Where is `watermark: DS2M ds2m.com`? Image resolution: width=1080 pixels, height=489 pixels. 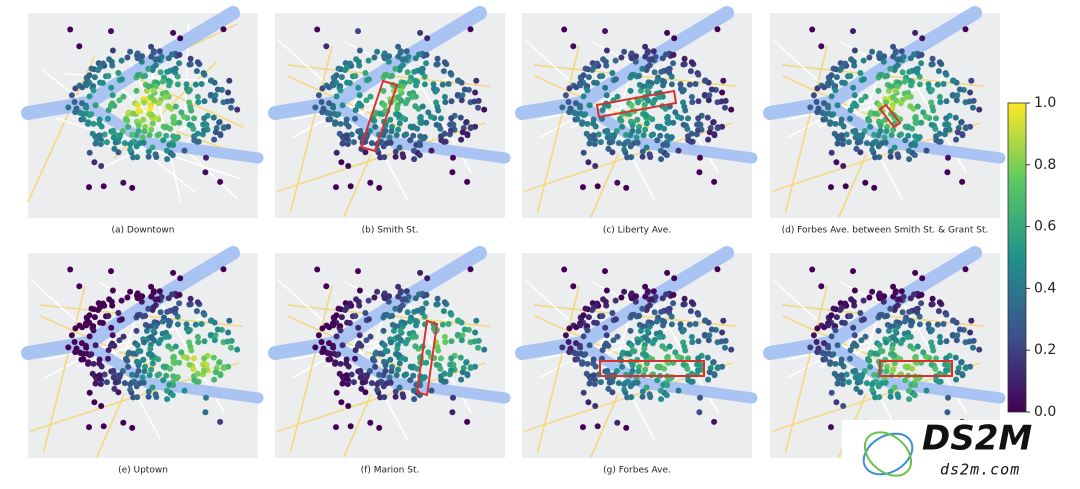 watermark: DS2M ds2m.com is located at coordinates (961, 454).